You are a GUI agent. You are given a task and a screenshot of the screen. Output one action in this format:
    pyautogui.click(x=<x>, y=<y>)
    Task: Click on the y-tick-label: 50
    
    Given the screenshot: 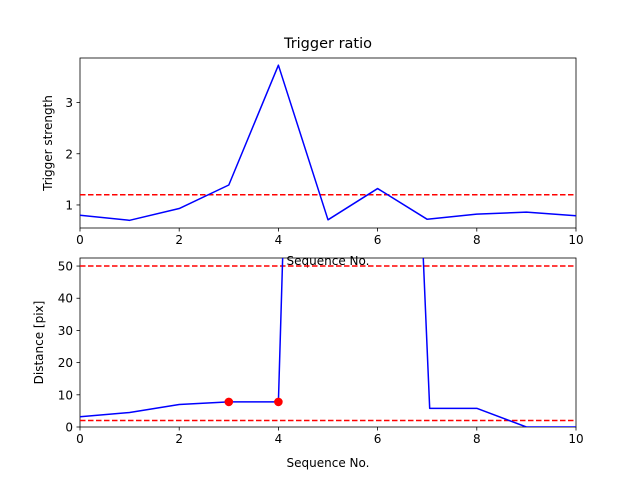 What is the action you would take?
    pyautogui.click(x=65, y=267)
    